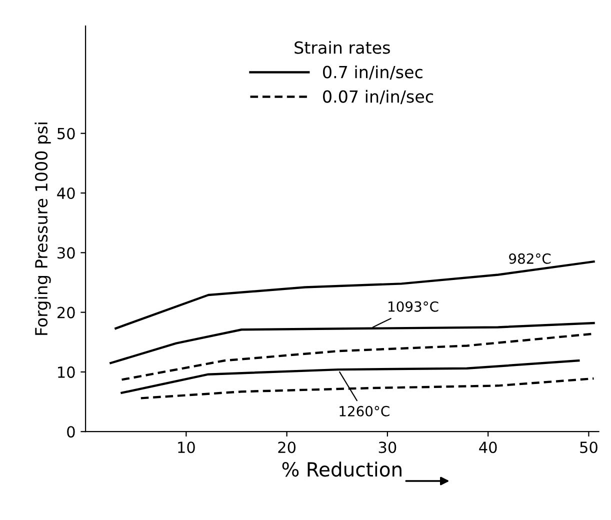  What do you see at coordinates (342, 47) in the screenshot?
I see `legend-title: Strain rates` at bounding box center [342, 47].